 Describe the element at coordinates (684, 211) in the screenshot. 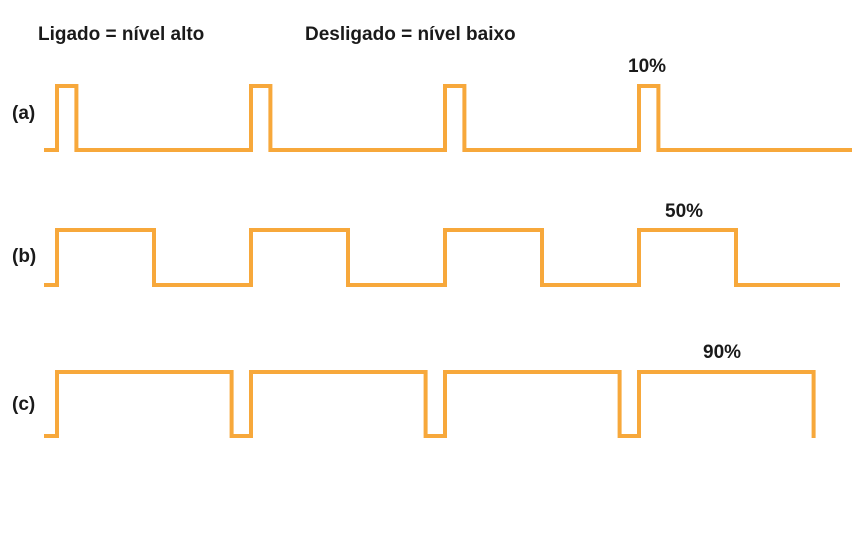

I see `duty-cycle-label-b: 50%` at that location.